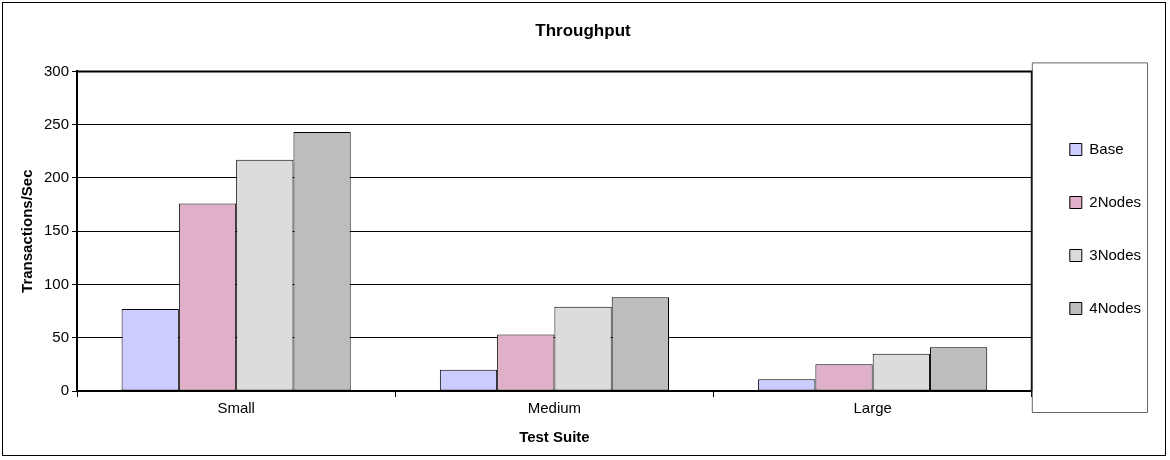  What do you see at coordinates (57, 230) in the screenshot?
I see `y-tick-label: 150` at bounding box center [57, 230].